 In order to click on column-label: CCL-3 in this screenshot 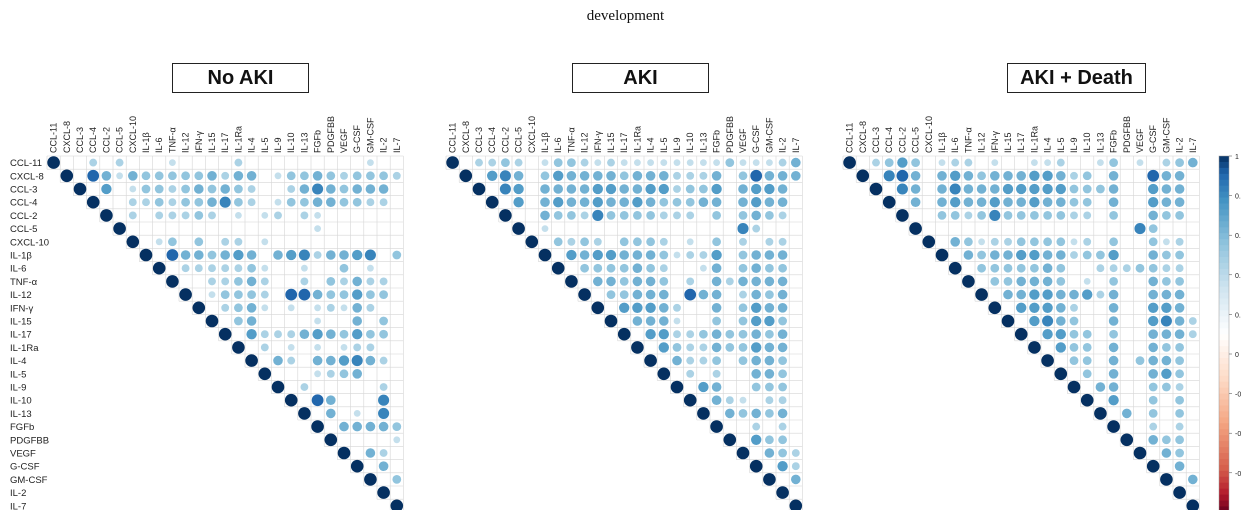, I will do `click(876, 140)`.